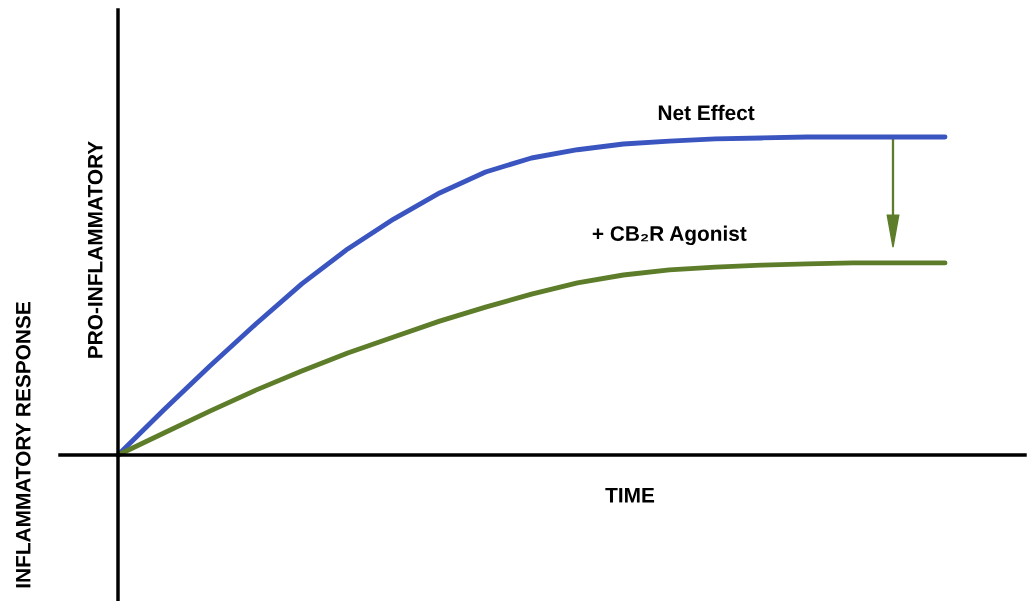  What do you see at coordinates (706, 112) in the screenshot?
I see `series-label: Net Effect` at bounding box center [706, 112].